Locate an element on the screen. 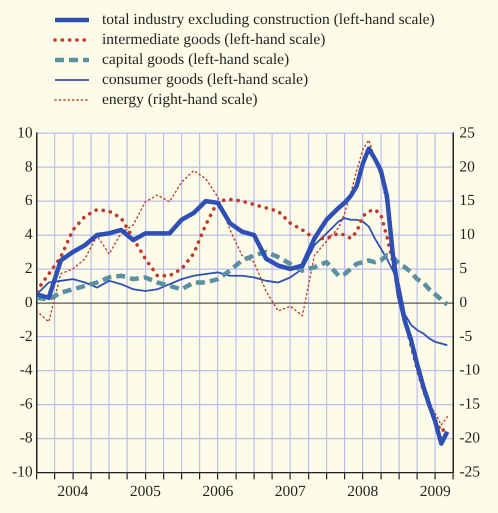  legend-label: total industry excluding construction (left-hand scale) is located at coordinates (268, 20).